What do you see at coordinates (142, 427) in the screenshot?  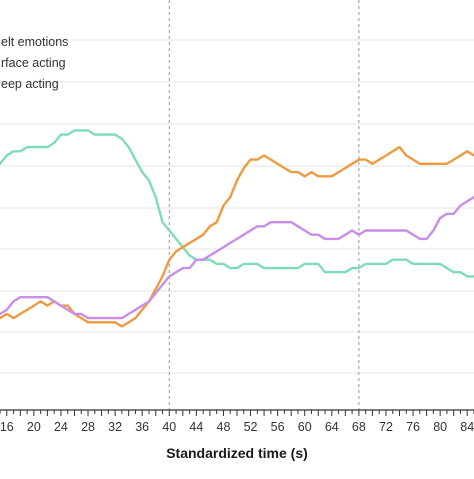 I see `x-tick-label-5: 36` at bounding box center [142, 427].